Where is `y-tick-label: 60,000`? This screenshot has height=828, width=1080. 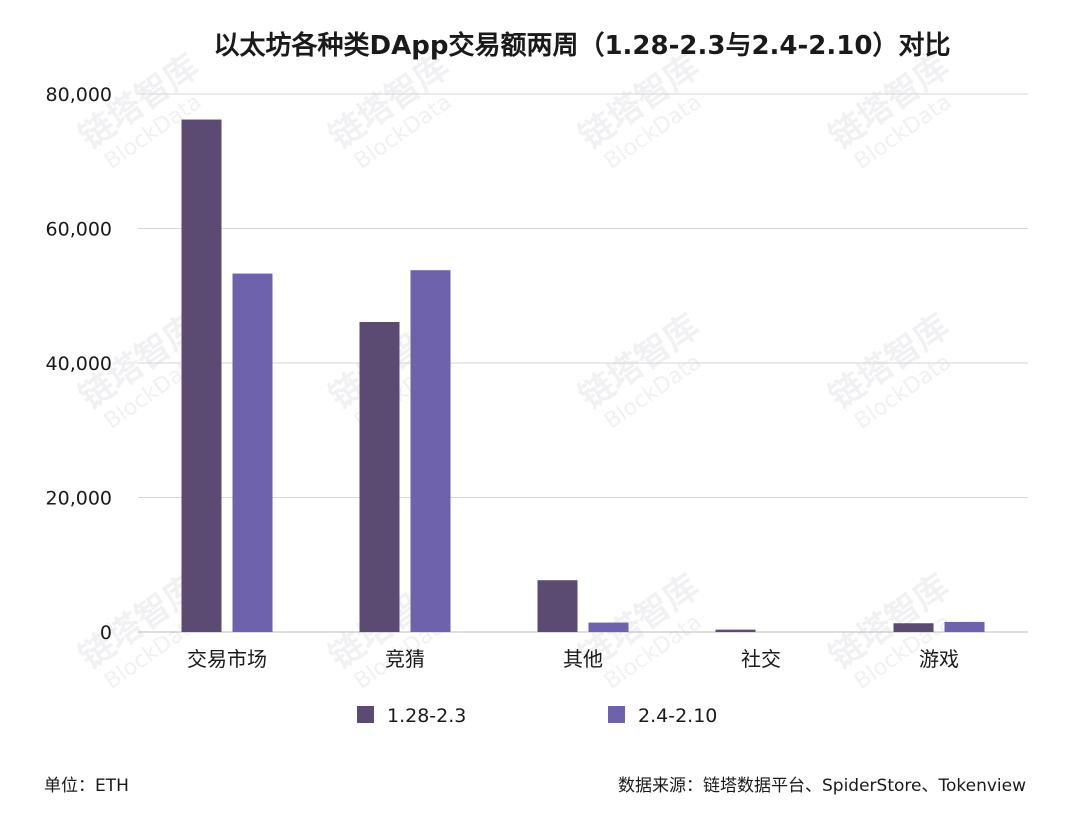
y-tick-label: 60,000 is located at coordinates (79, 230).